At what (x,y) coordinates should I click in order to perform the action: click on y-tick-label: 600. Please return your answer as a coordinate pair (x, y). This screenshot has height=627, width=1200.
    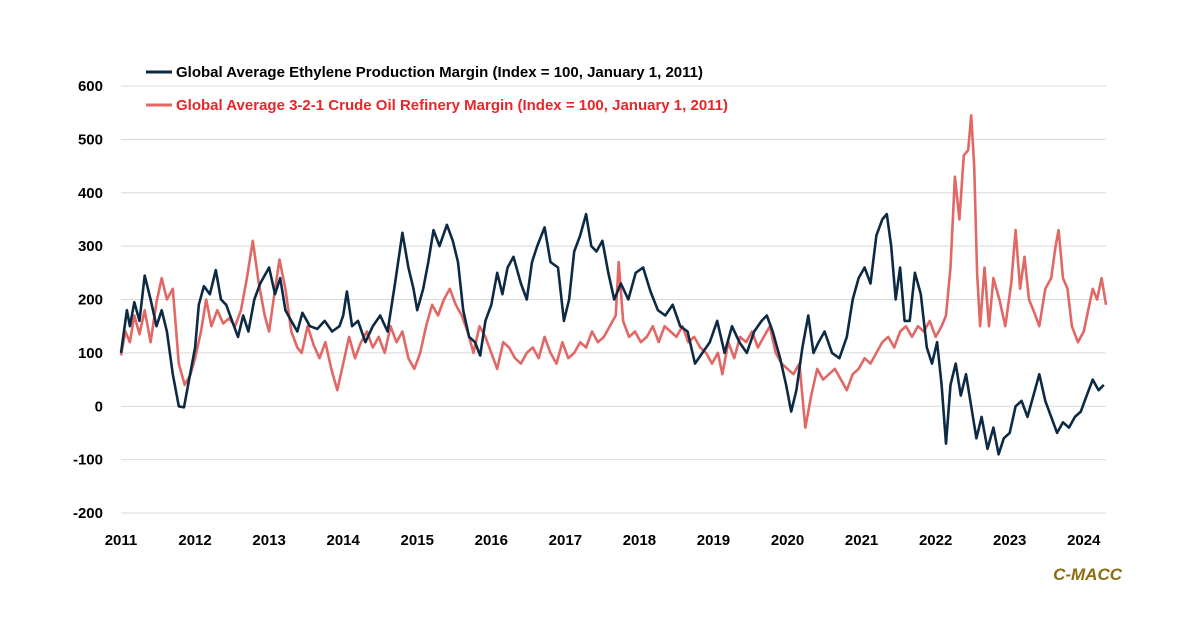
    Looking at the image, I should click on (90, 86).